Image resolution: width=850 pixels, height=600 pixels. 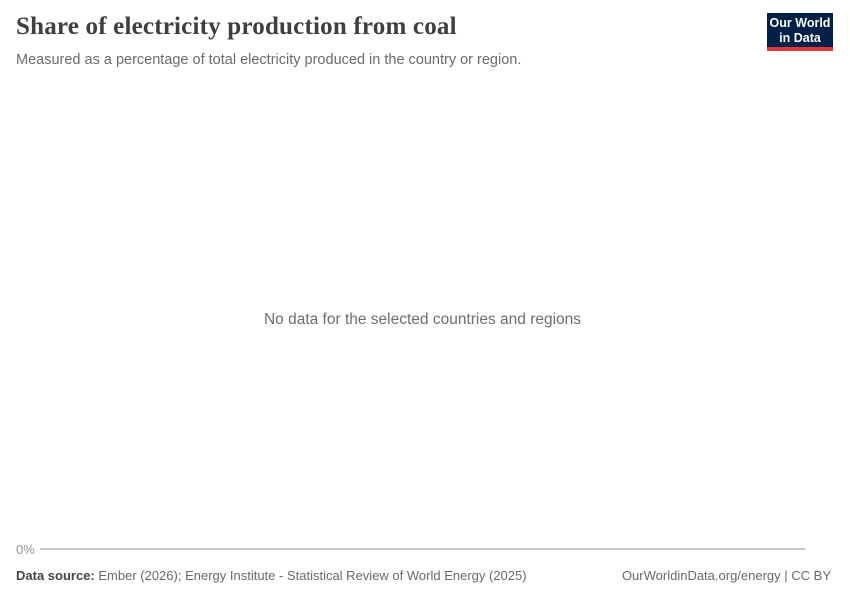 What do you see at coordinates (422, 549) in the screenshot?
I see `axis-baseline` at bounding box center [422, 549].